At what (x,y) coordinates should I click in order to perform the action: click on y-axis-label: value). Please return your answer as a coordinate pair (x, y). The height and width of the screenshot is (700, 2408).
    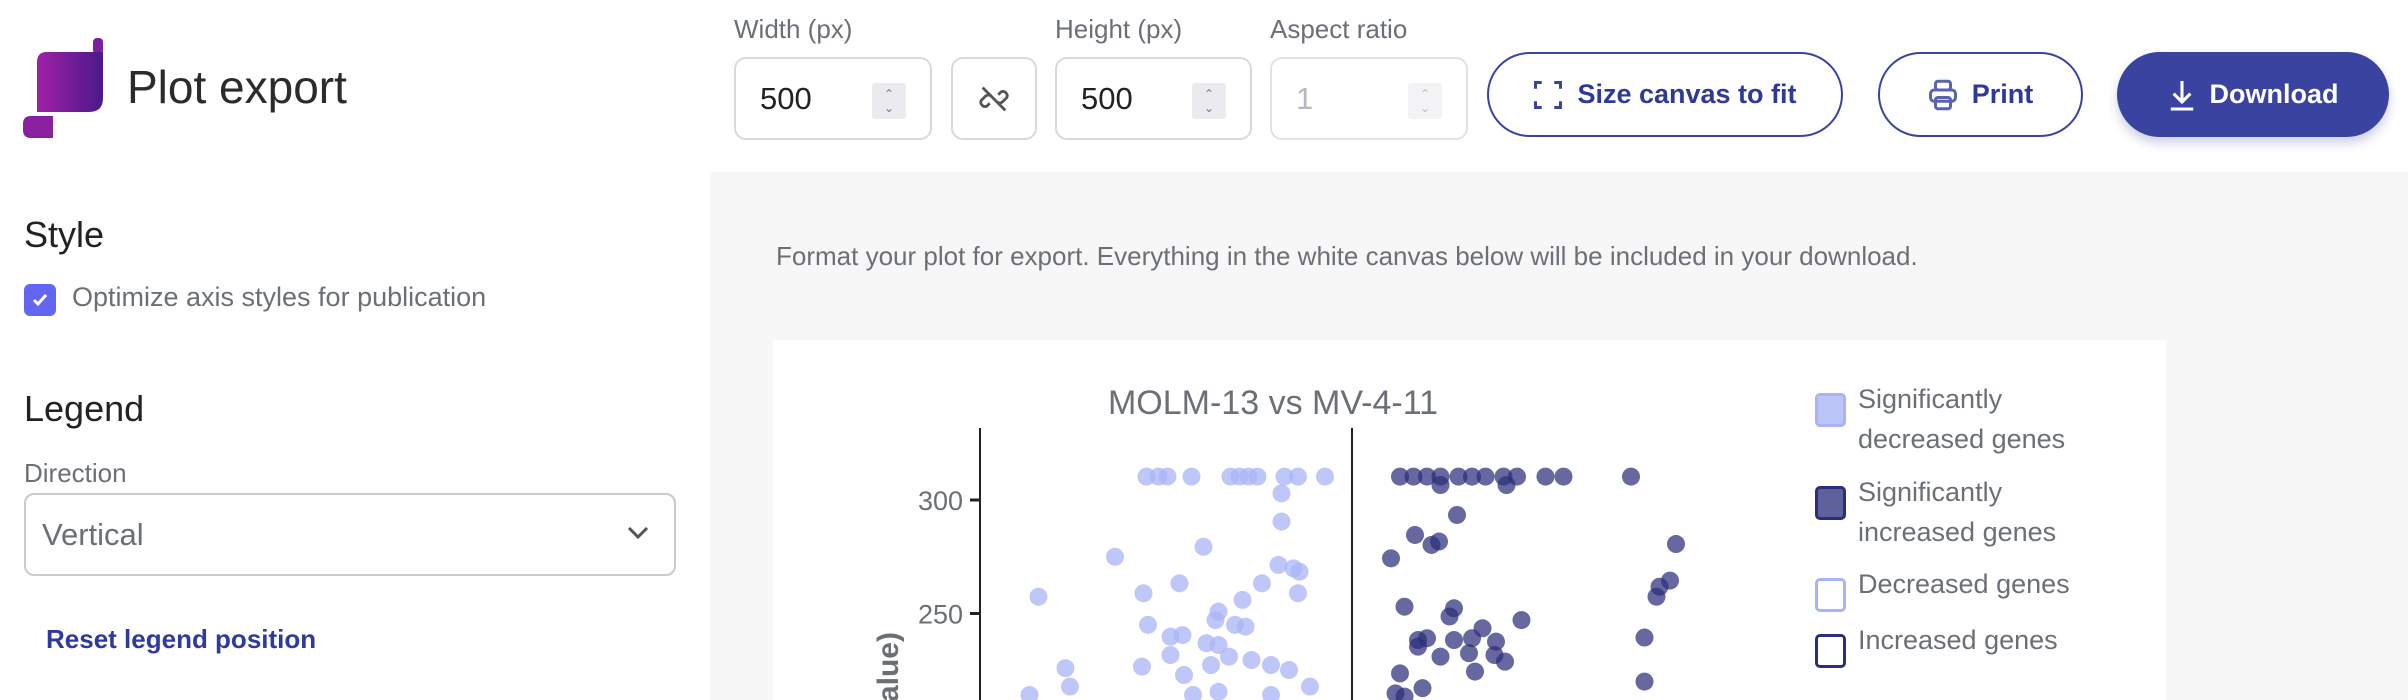
    Looking at the image, I should click on (888, 666).